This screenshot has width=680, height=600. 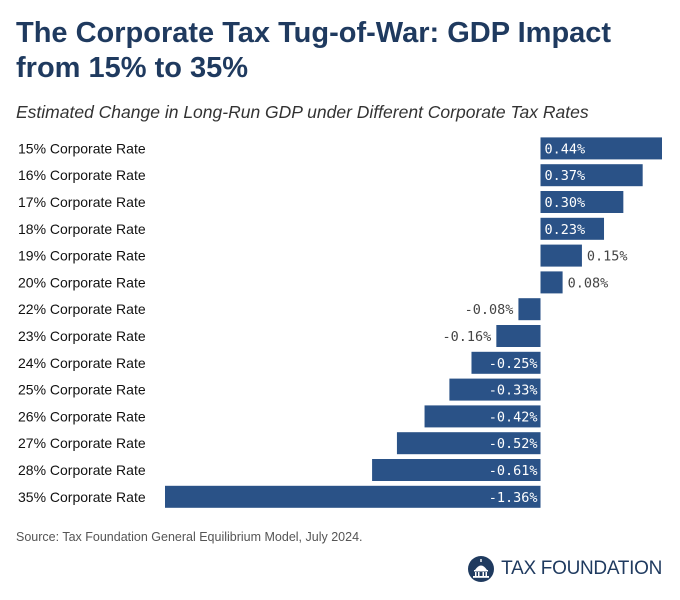 What do you see at coordinates (565, 230) in the screenshot?
I see `data-label: 0.23%` at bounding box center [565, 230].